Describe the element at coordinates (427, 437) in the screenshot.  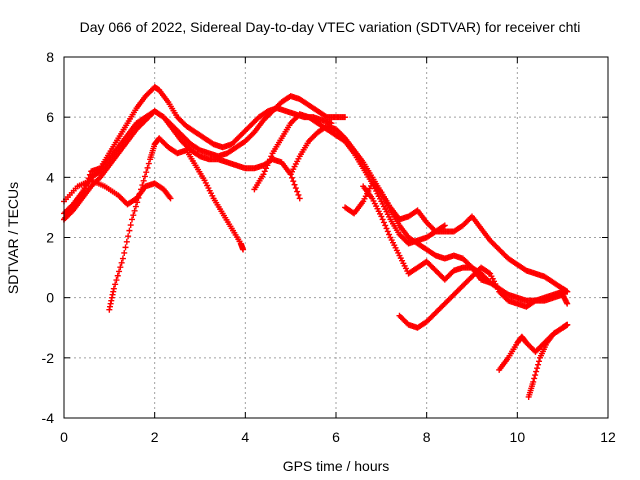
I see `x-tick-label: 8` at that location.